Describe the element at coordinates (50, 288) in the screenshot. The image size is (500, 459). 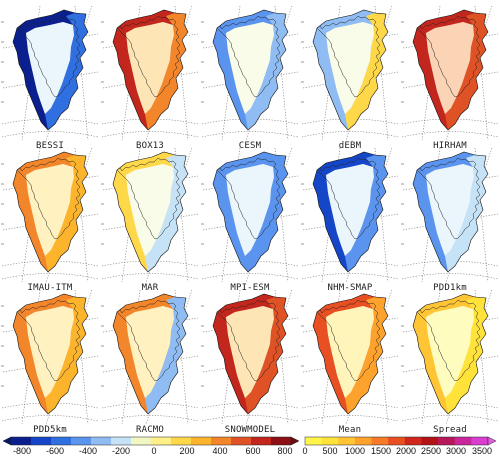
I see `panel-label-imau-itm: IMAU-ITM` at that location.